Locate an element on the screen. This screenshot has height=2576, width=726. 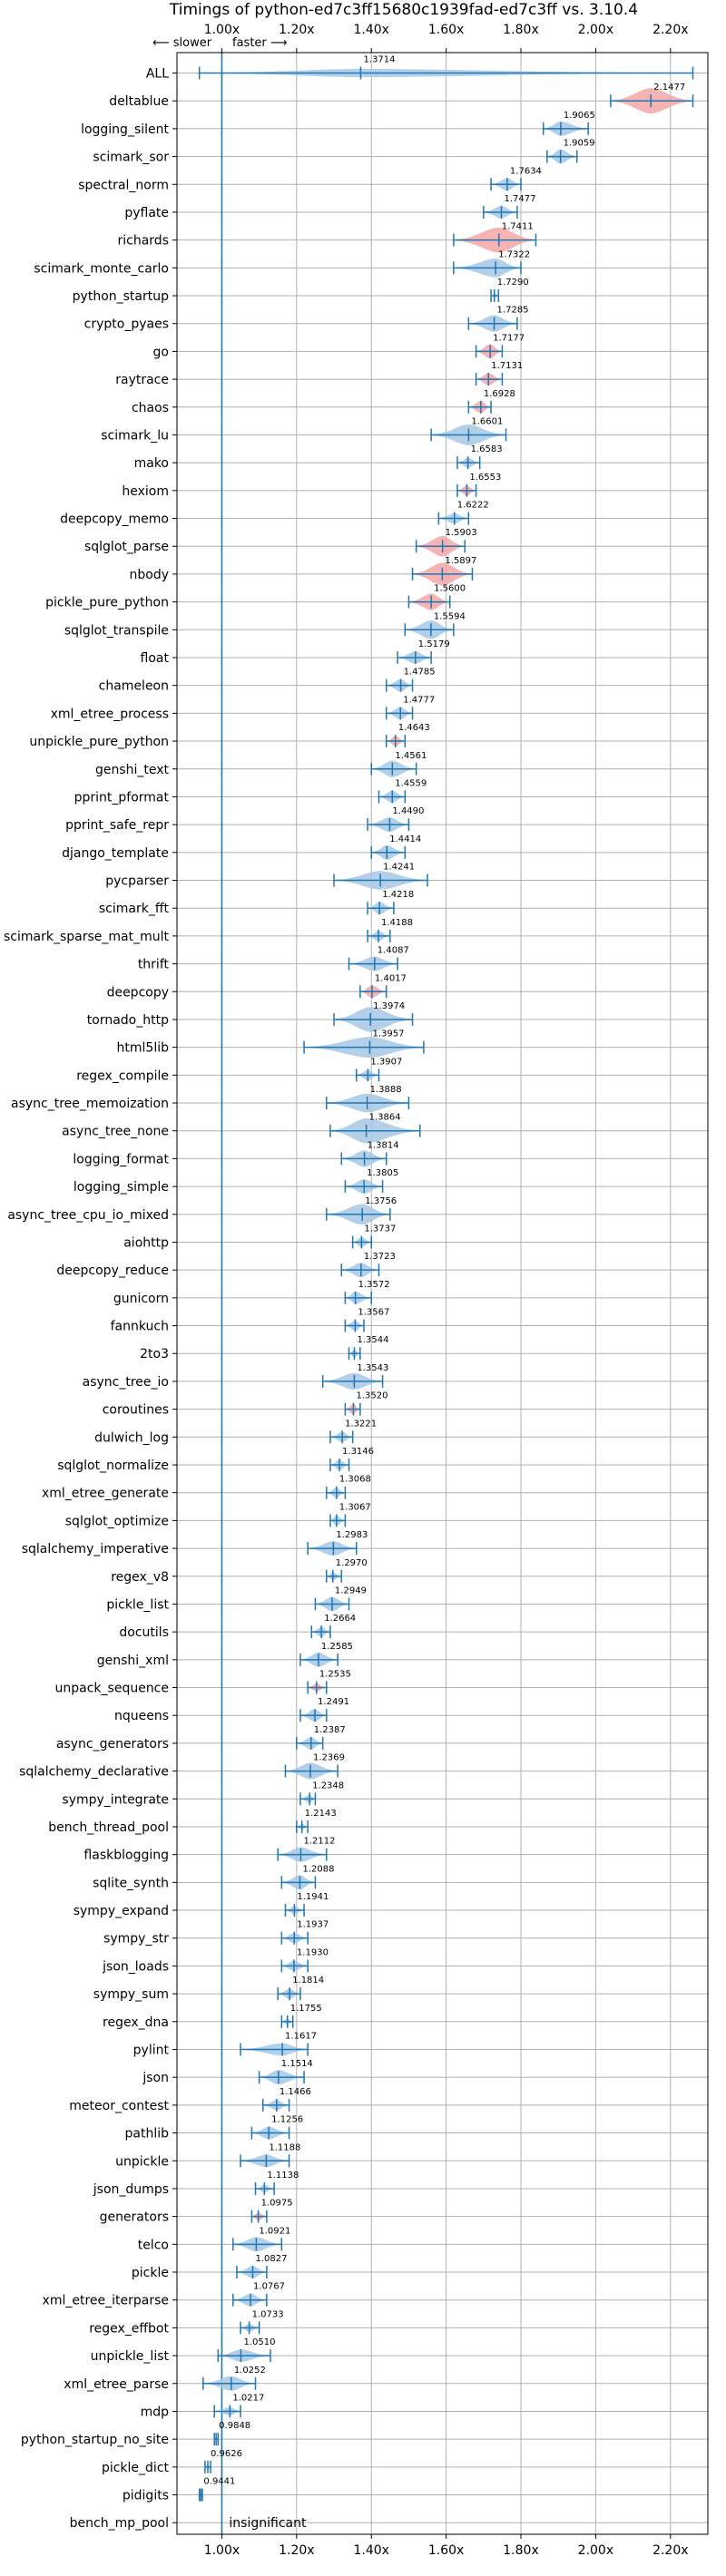
benchmark-label: scimark_monte_carlo is located at coordinates (101, 268).